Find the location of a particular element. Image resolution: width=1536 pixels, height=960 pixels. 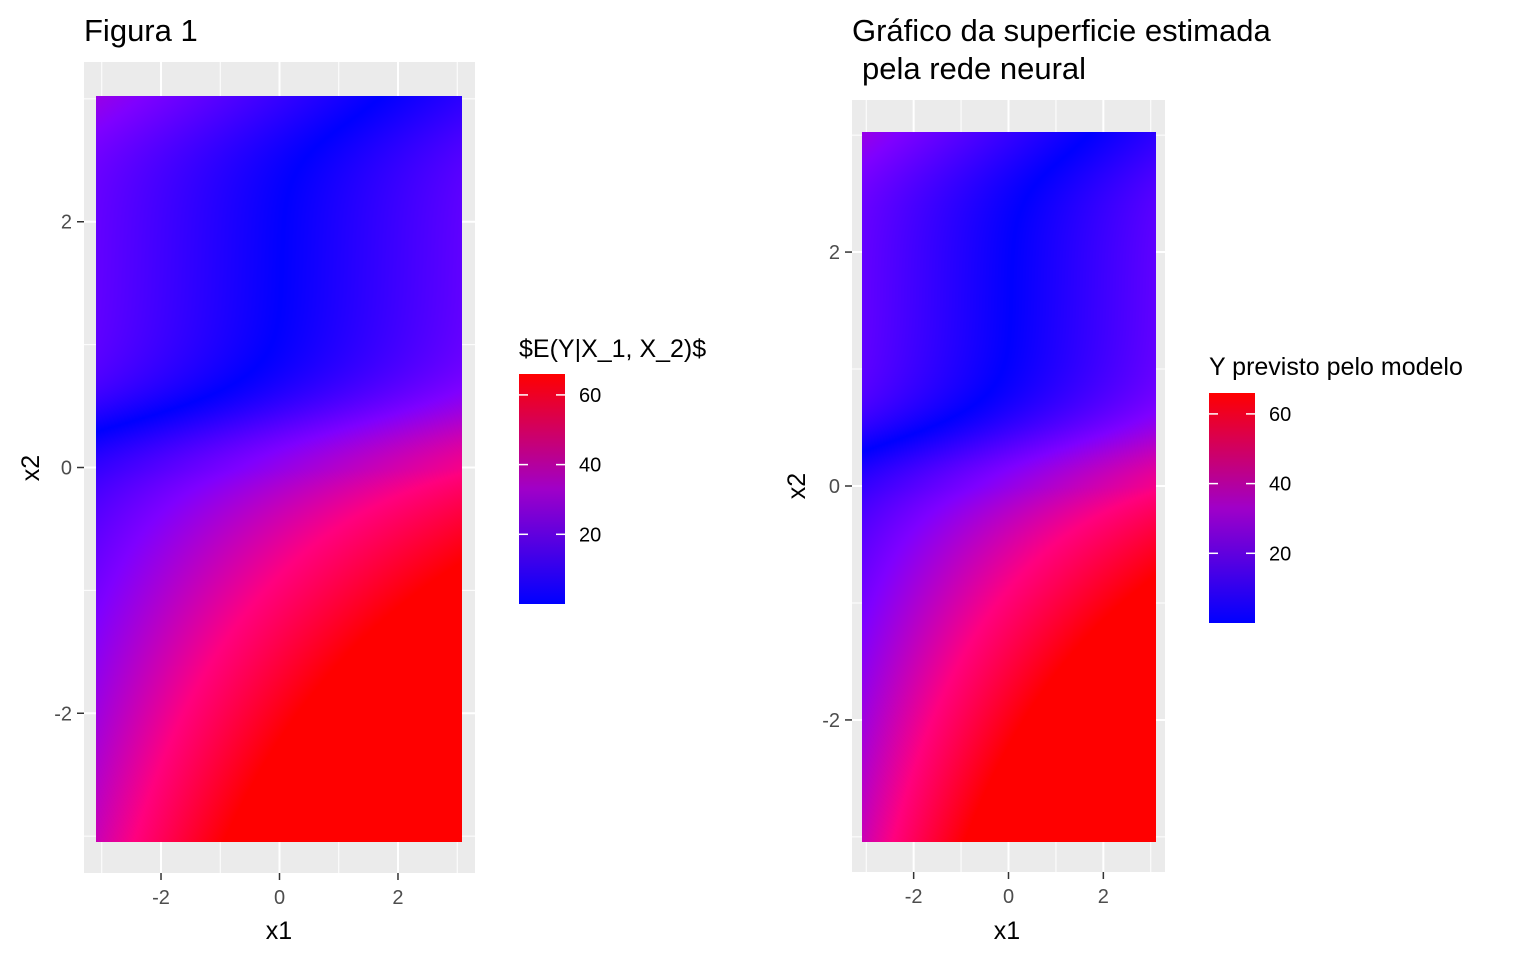

right-y-axis: -2 0 2 is located at coordinates (837, 487).